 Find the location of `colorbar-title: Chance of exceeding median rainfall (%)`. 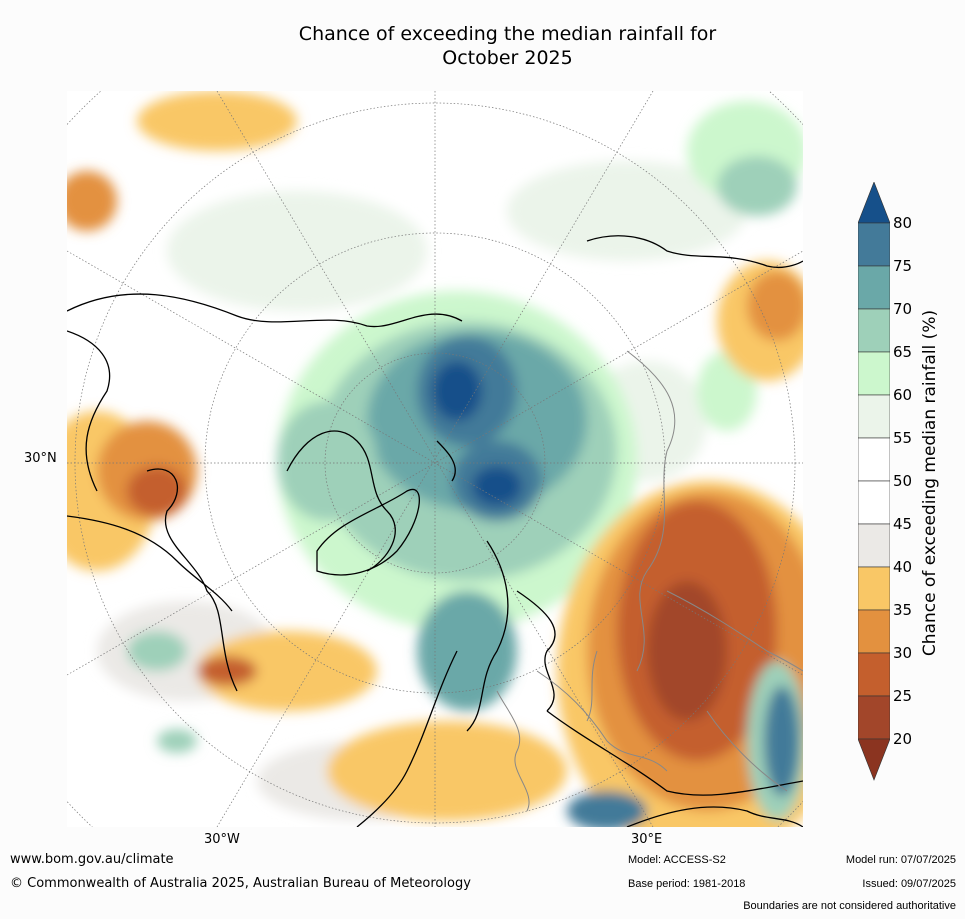

colorbar-title: Chance of exceeding median rainfall (%) is located at coordinates (930, 483).